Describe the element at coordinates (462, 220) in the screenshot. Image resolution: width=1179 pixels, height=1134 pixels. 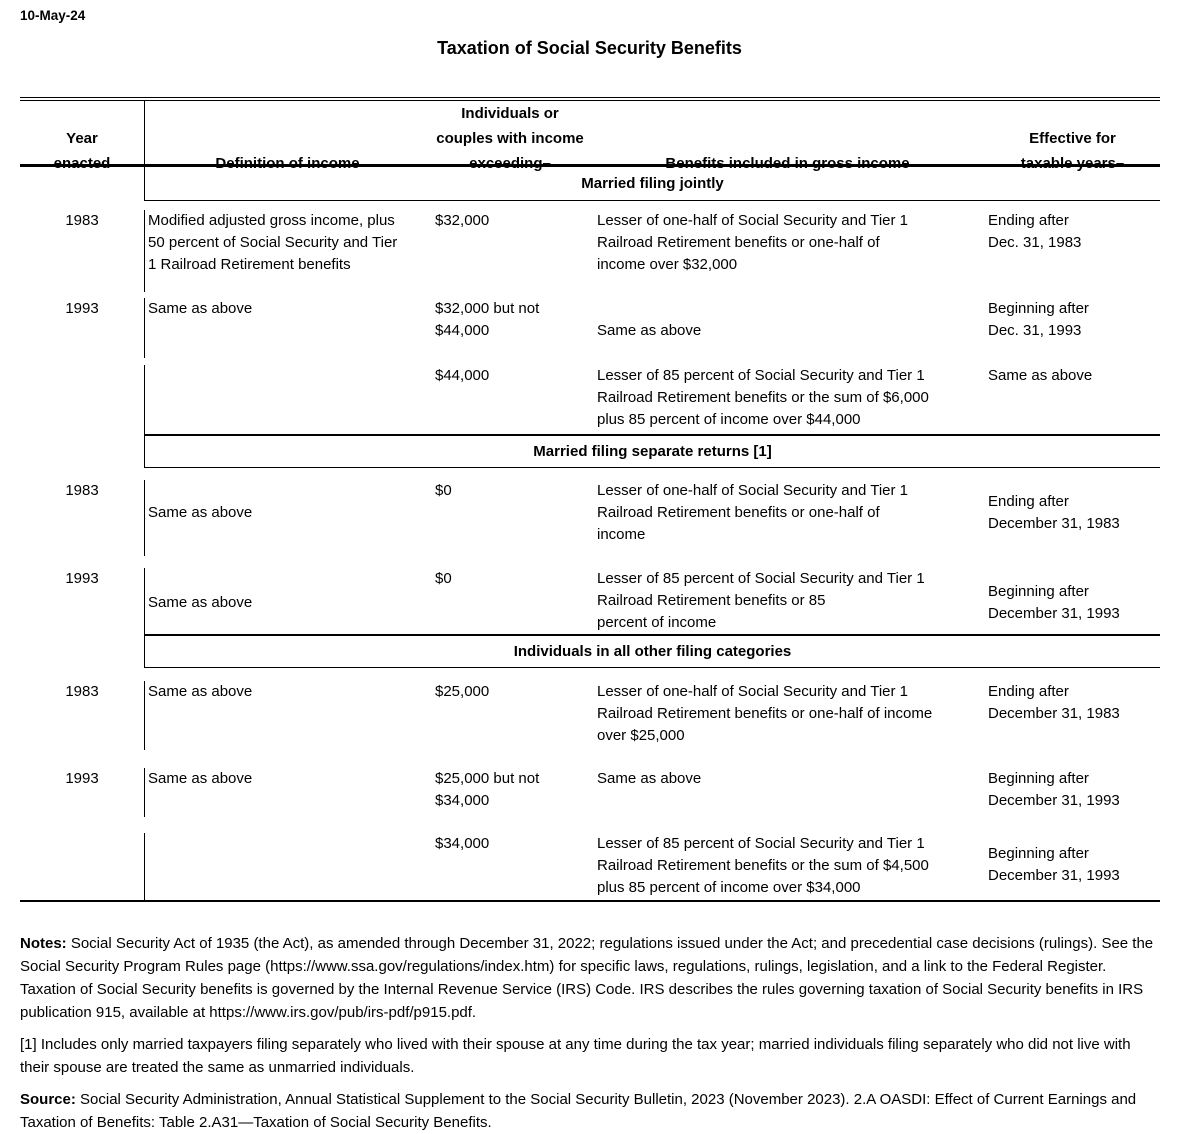
I see `cell-exceeding: $32,000` at that location.